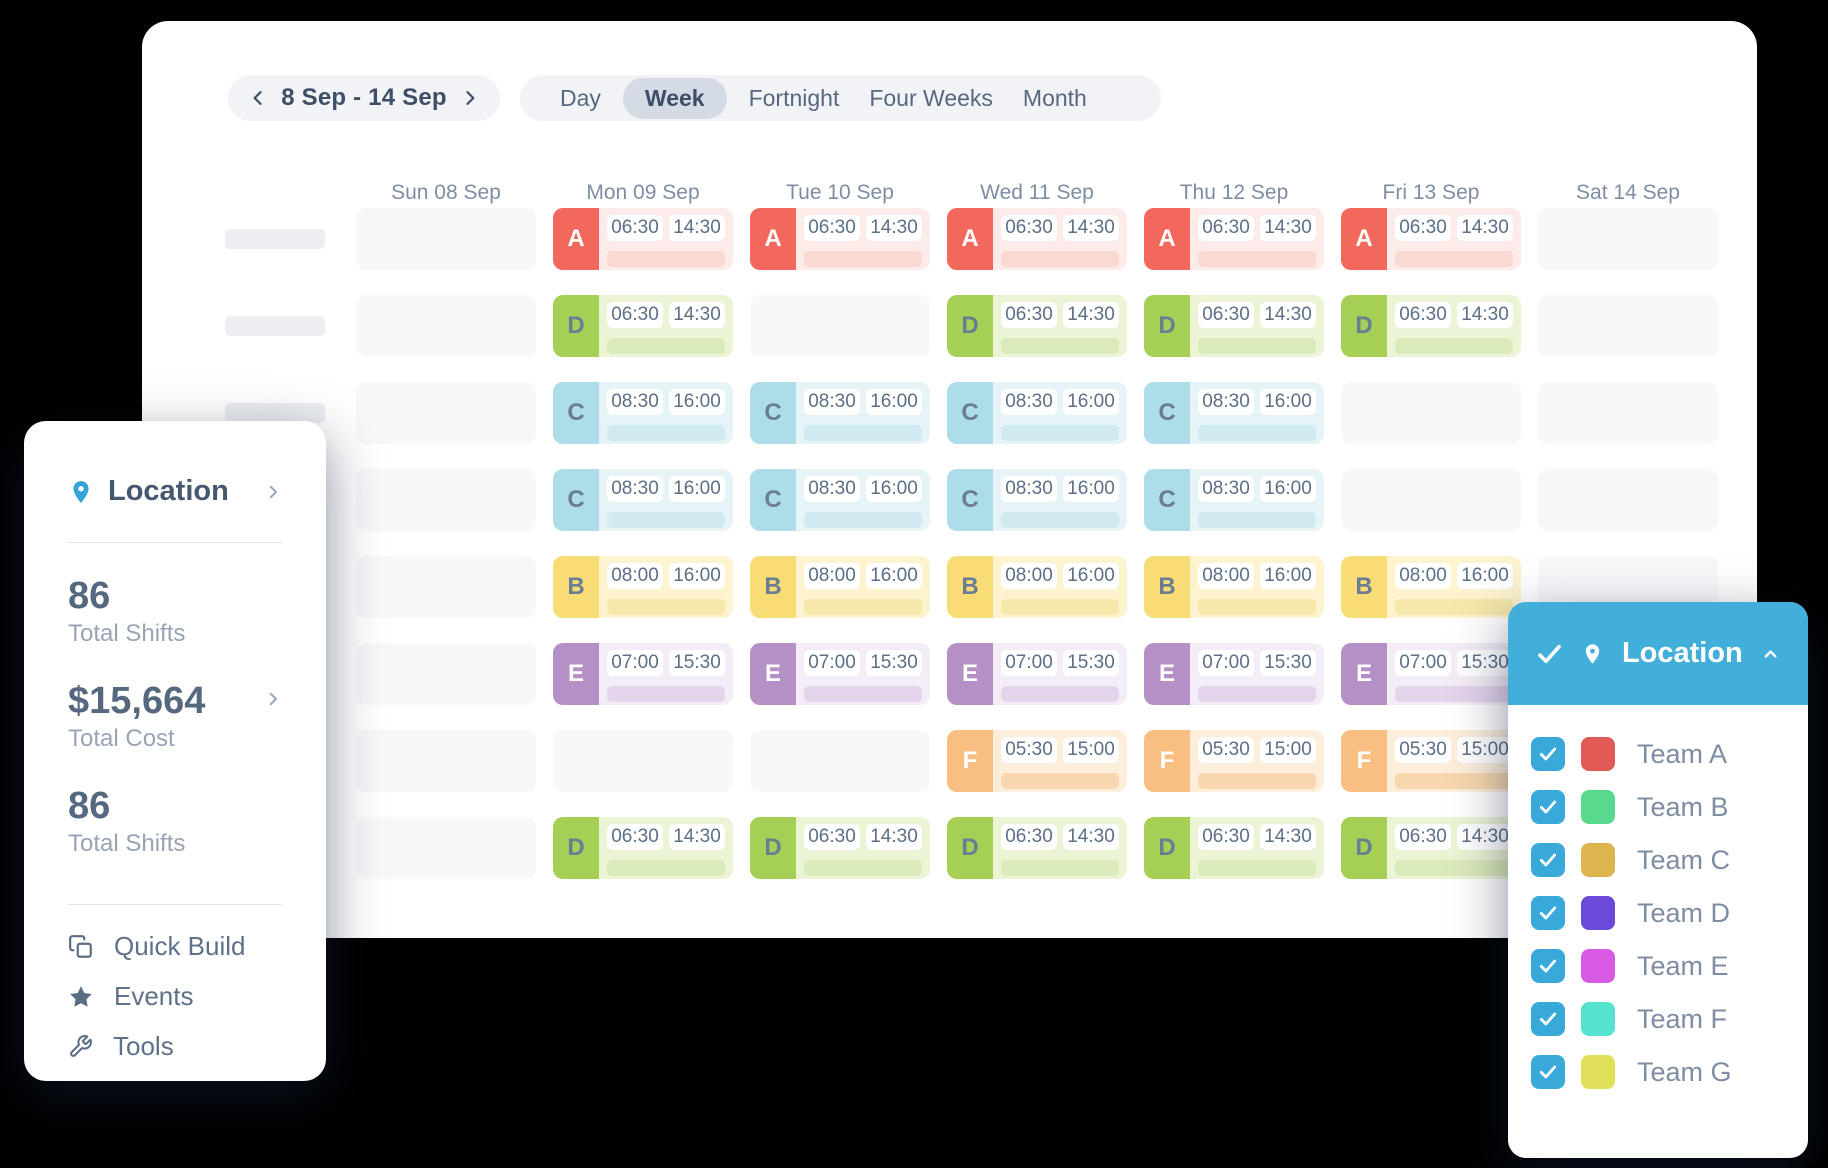 The width and height of the screenshot is (1828, 1168). I want to click on menu-item-events: Events, so click(175, 996).